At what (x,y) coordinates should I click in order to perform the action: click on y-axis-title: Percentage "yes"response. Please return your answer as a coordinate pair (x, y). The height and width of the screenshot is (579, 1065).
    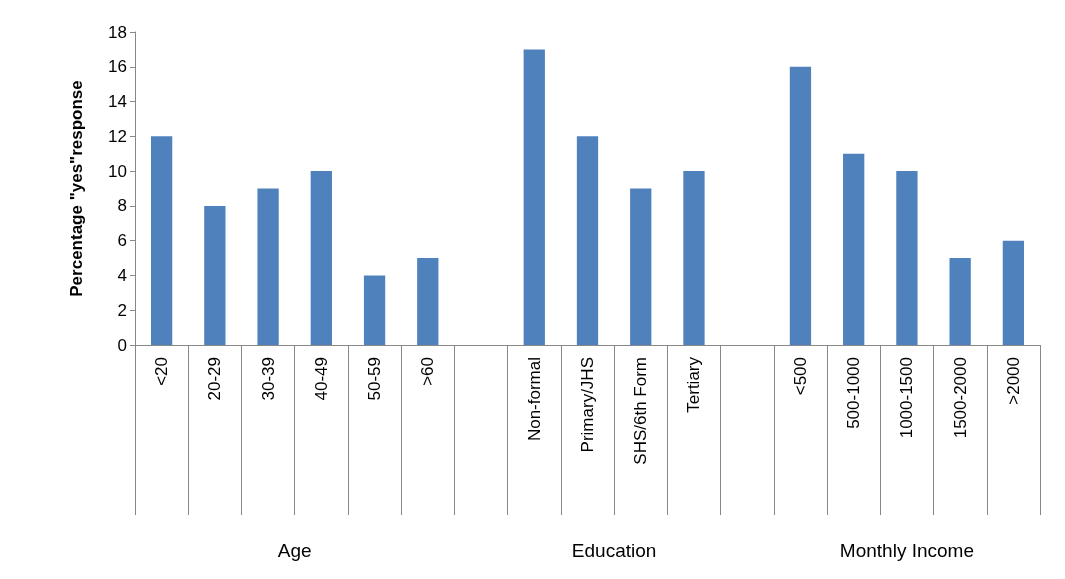
    Looking at the image, I should click on (76, 188).